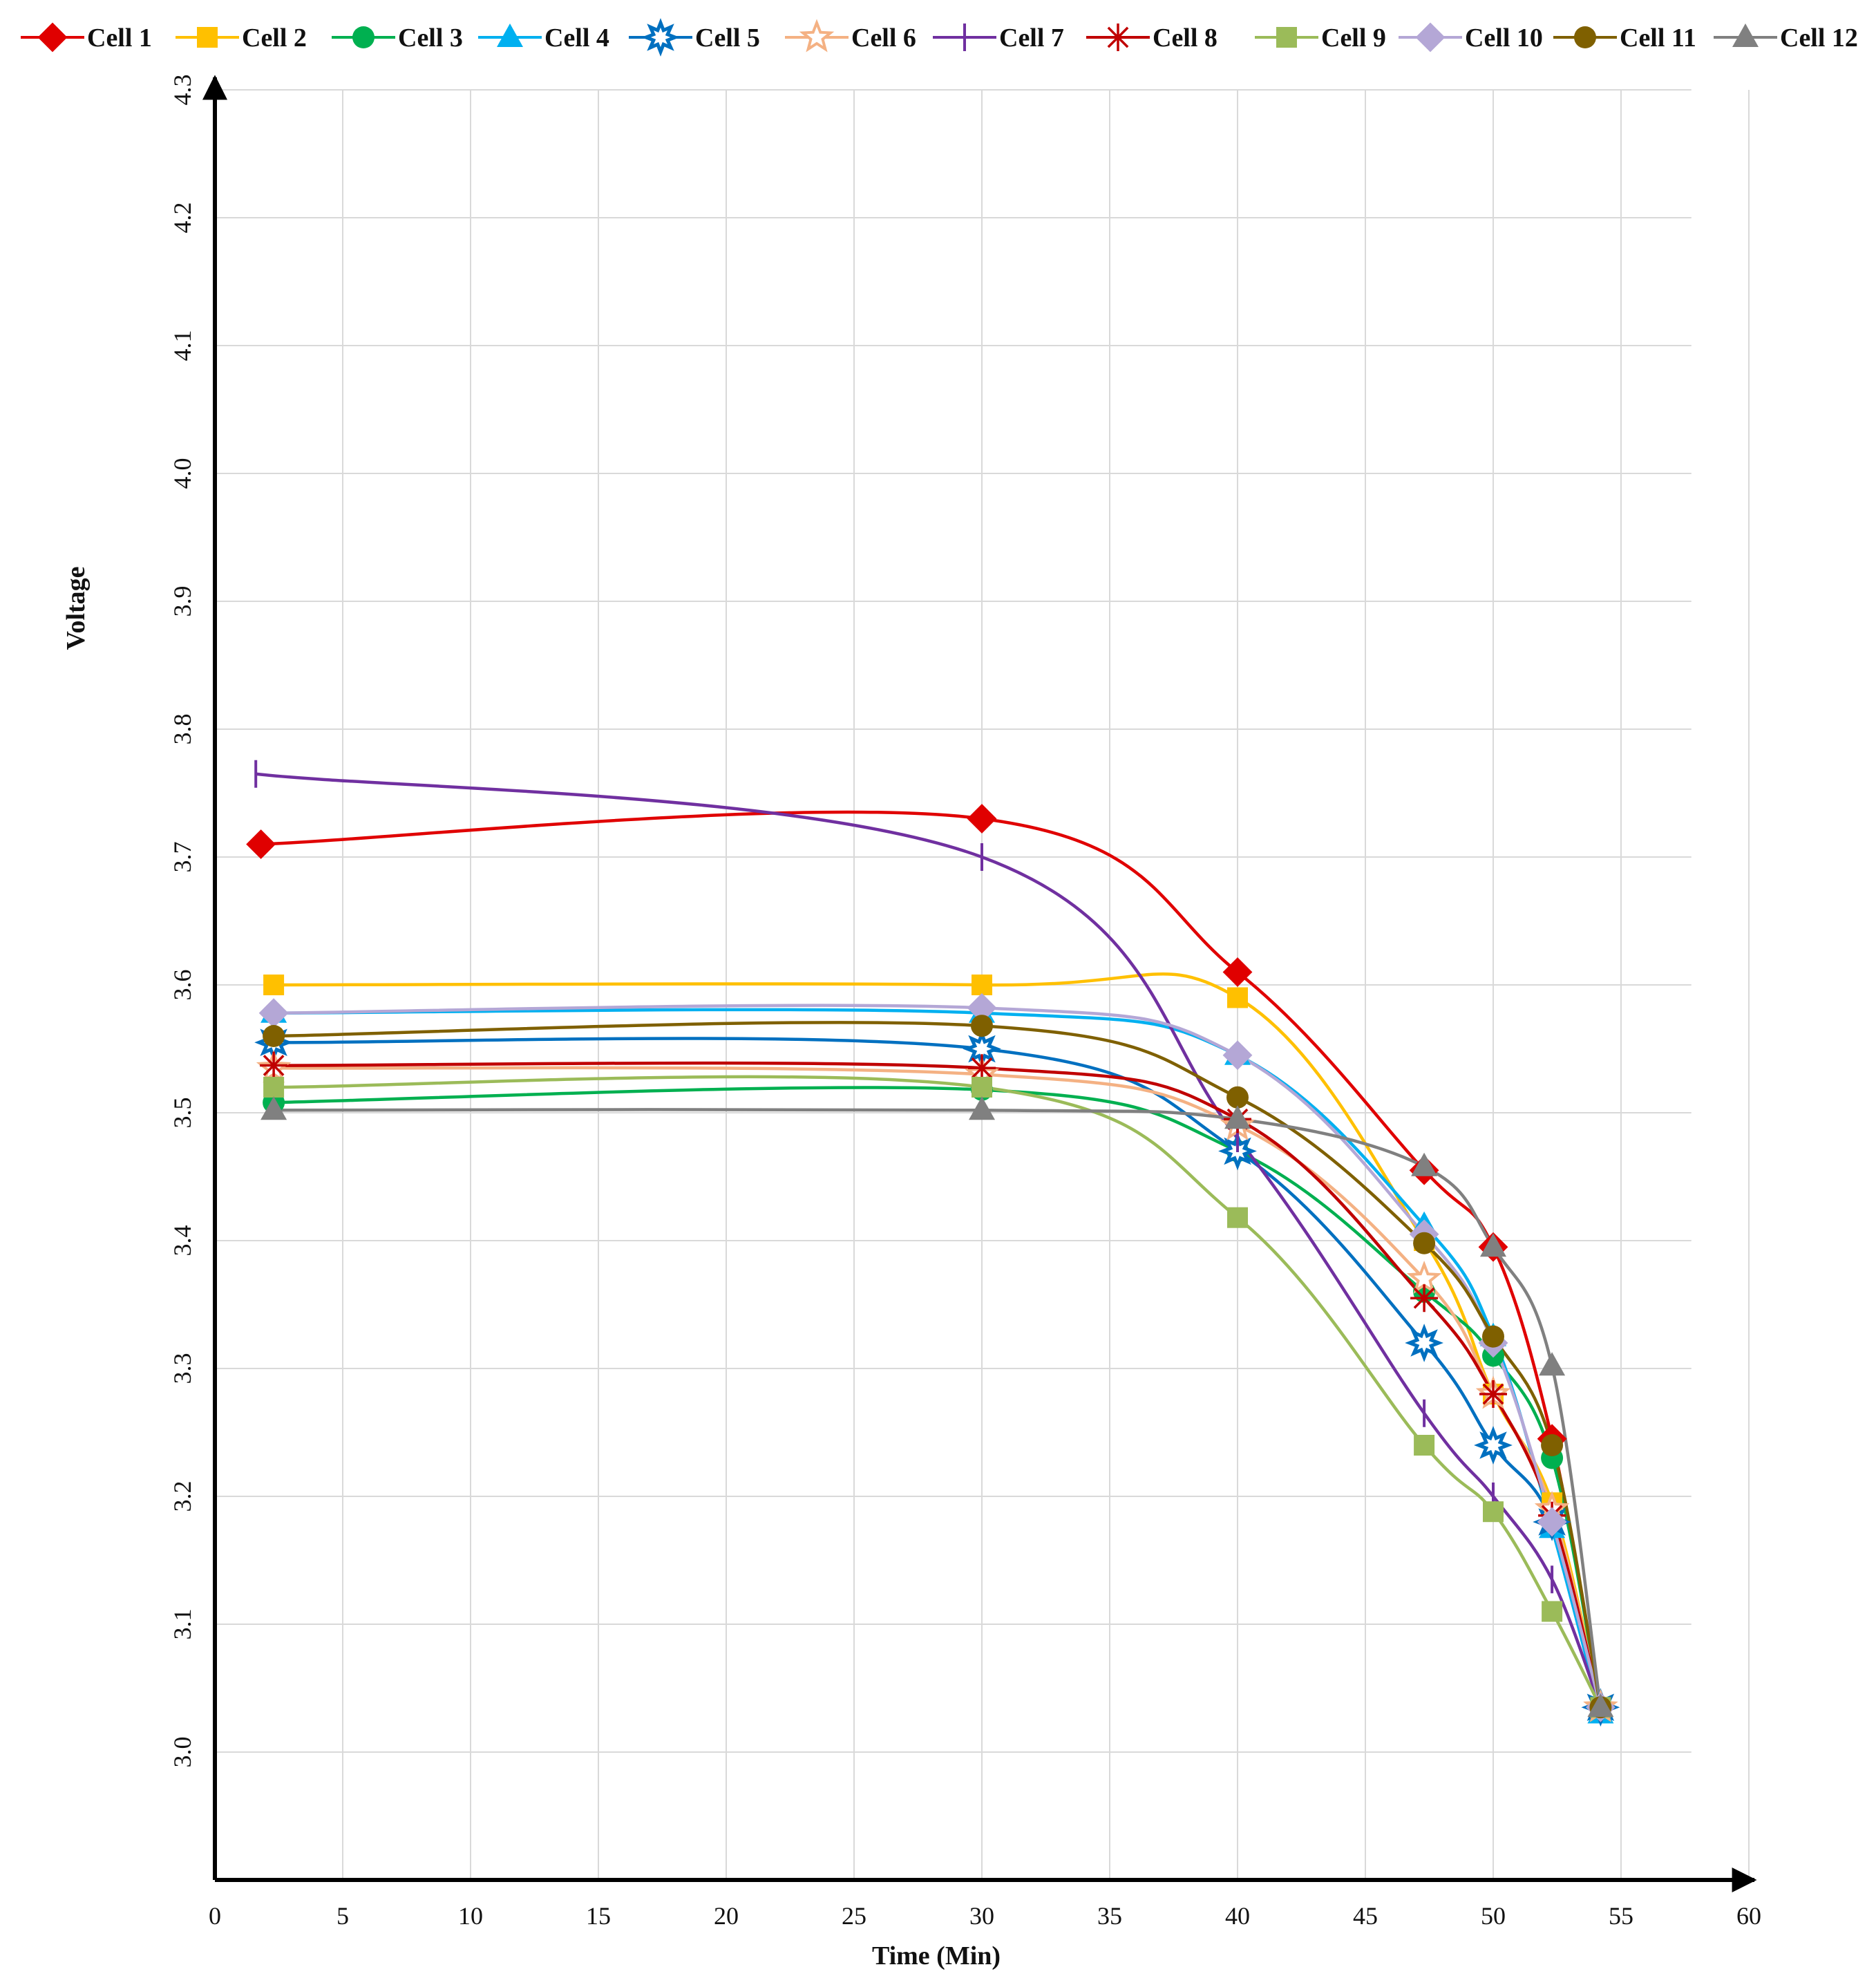  I want to click on legend-item-cell-6: Cell 6, so click(850, 36).